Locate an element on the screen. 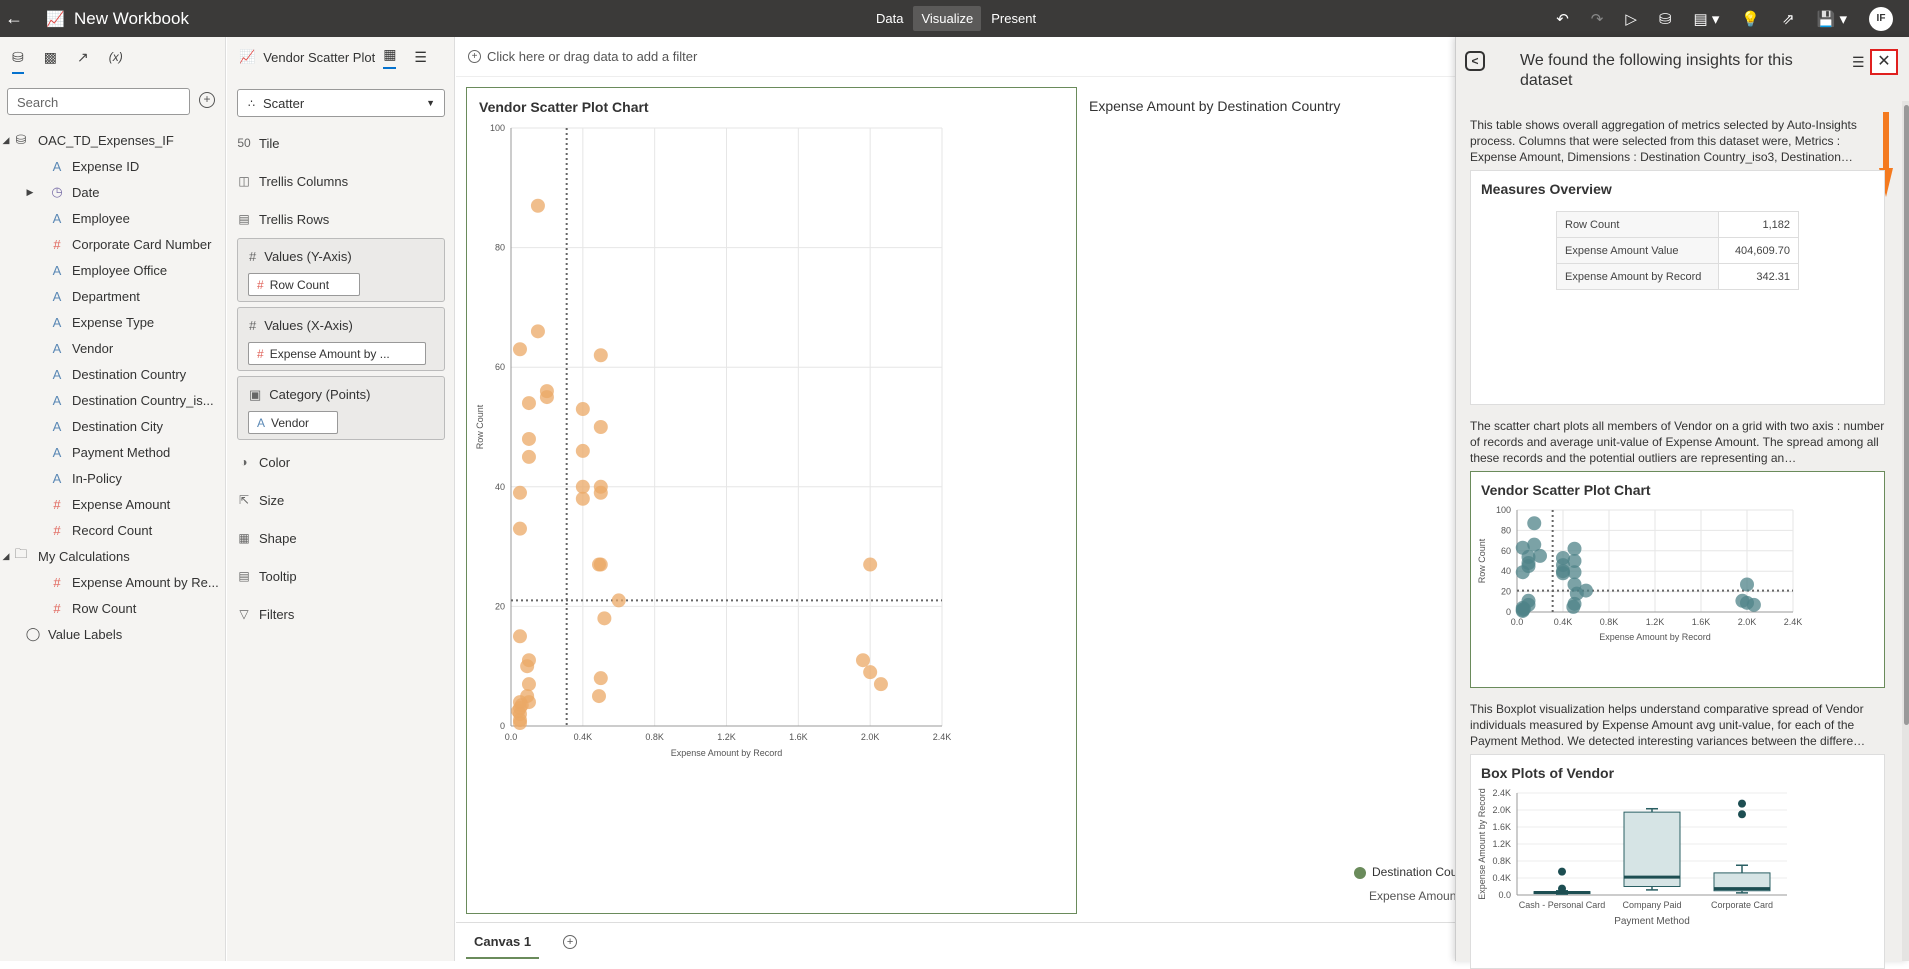 Image resolution: width=1909 pixels, height=969 pixels. grammar-tab-icon: ▦ is located at coordinates (390, 57).